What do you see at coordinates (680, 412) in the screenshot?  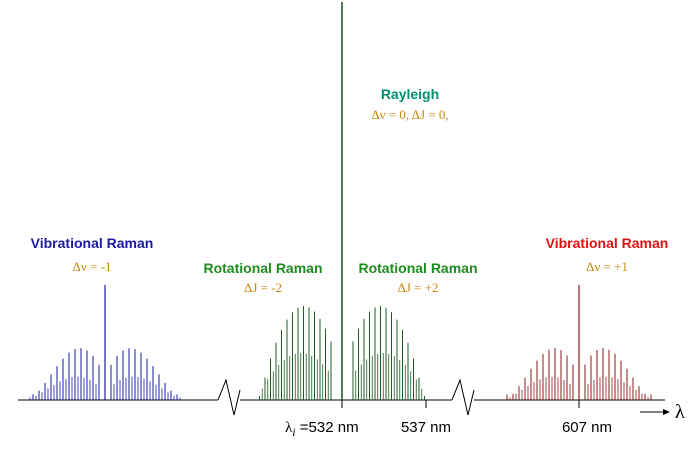 I see `axis-lambda-label: λ` at bounding box center [680, 412].